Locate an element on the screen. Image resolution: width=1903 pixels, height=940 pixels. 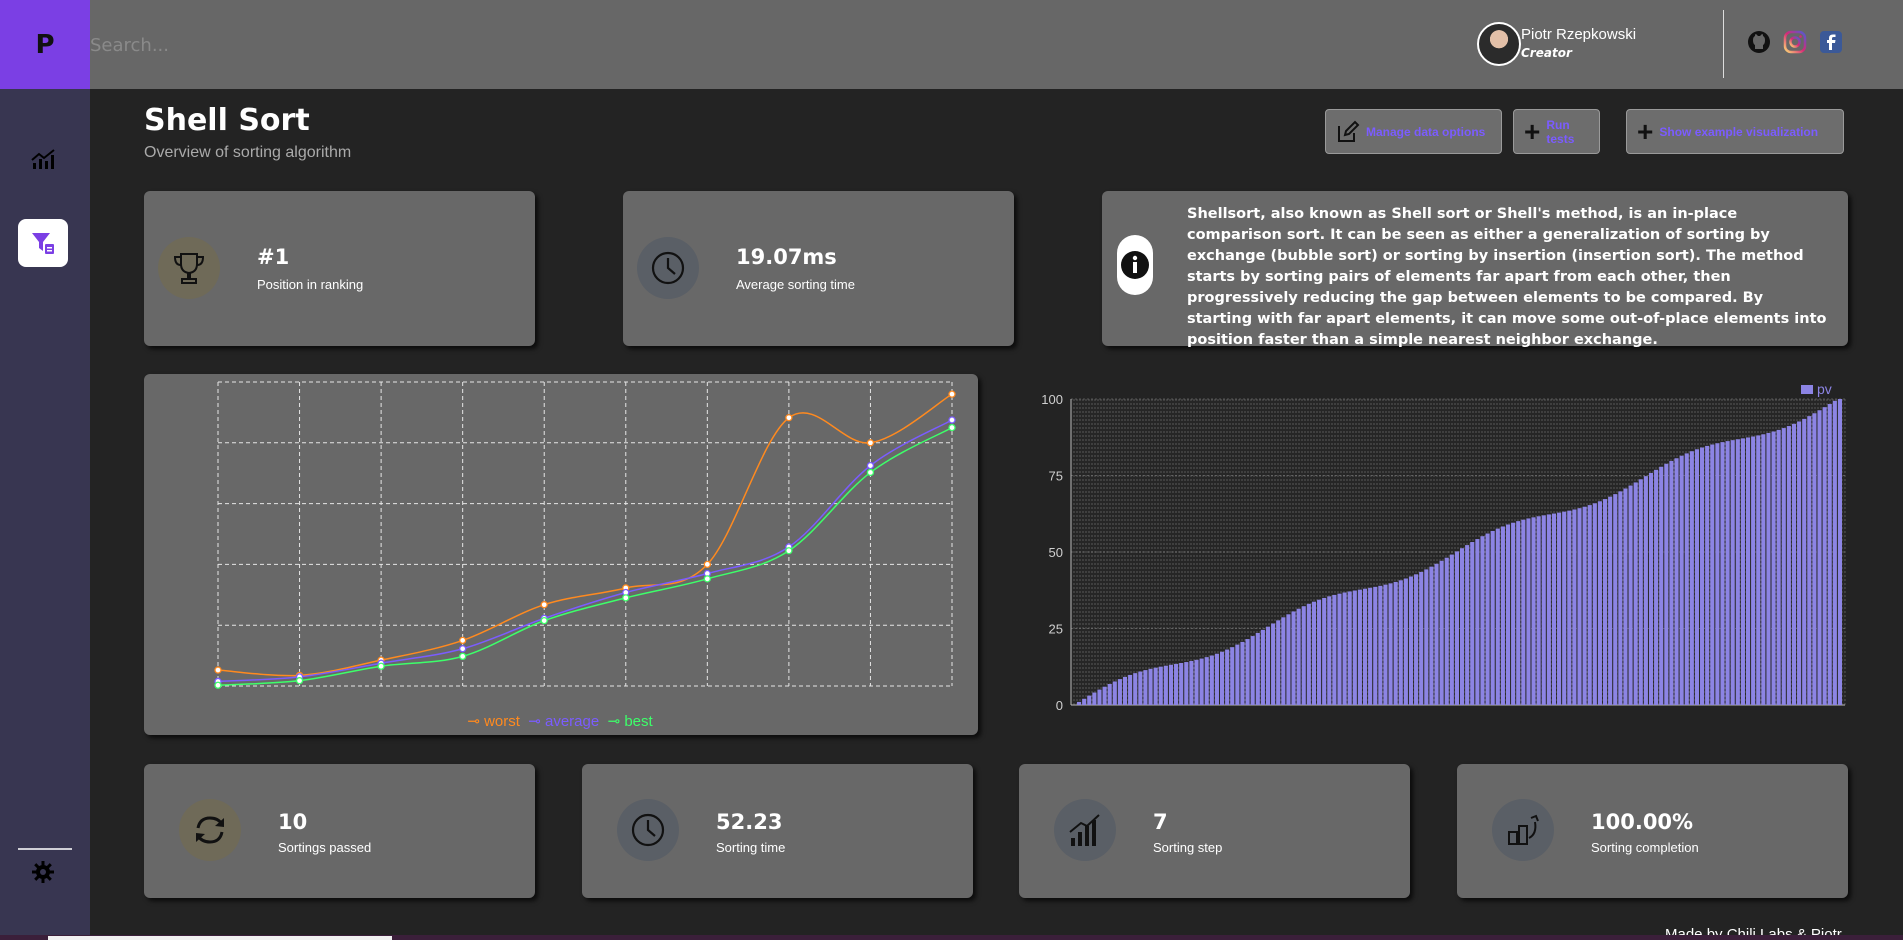
sidebar-item-sorting is located at coordinates (43, 243).